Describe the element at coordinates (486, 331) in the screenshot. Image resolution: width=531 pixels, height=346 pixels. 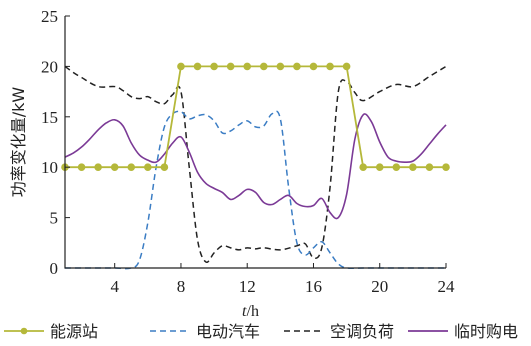
I see `legend-label: 临时购电` at that location.